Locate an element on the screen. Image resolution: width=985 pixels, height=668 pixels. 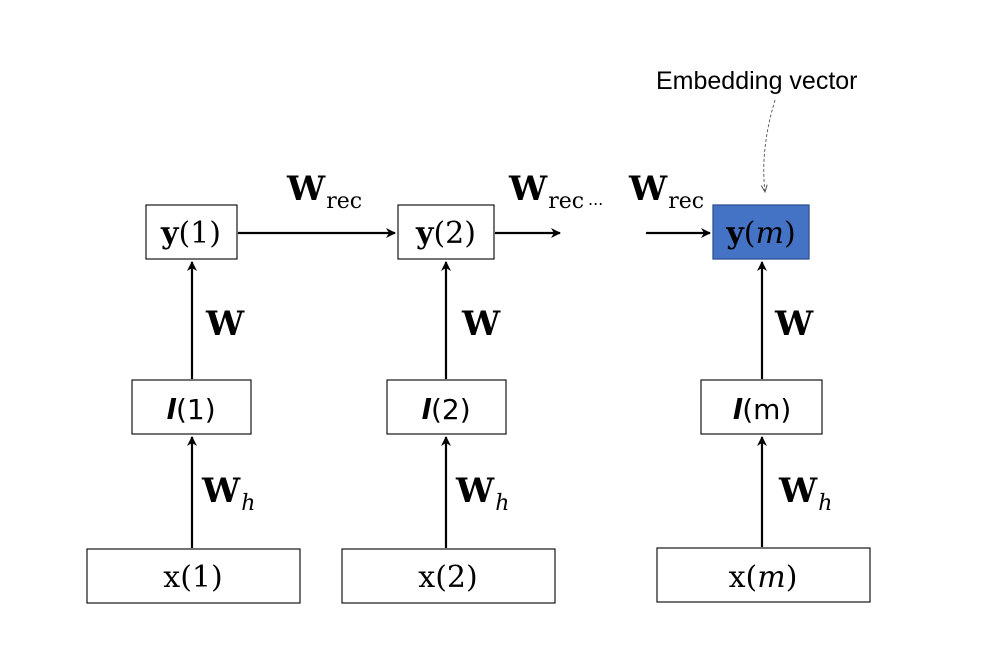
x1-label: x(1) is located at coordinates (192, 577).